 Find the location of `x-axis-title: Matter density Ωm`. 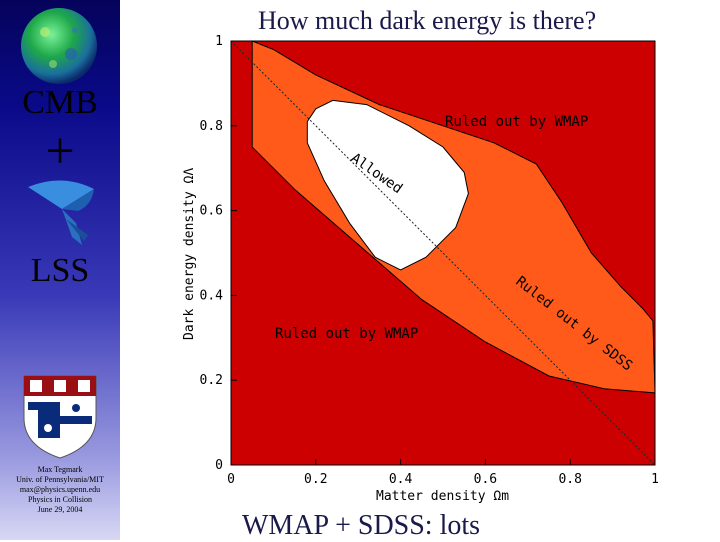

x-axis-title: Matter density Ωm is located at coordinates (442, 496).